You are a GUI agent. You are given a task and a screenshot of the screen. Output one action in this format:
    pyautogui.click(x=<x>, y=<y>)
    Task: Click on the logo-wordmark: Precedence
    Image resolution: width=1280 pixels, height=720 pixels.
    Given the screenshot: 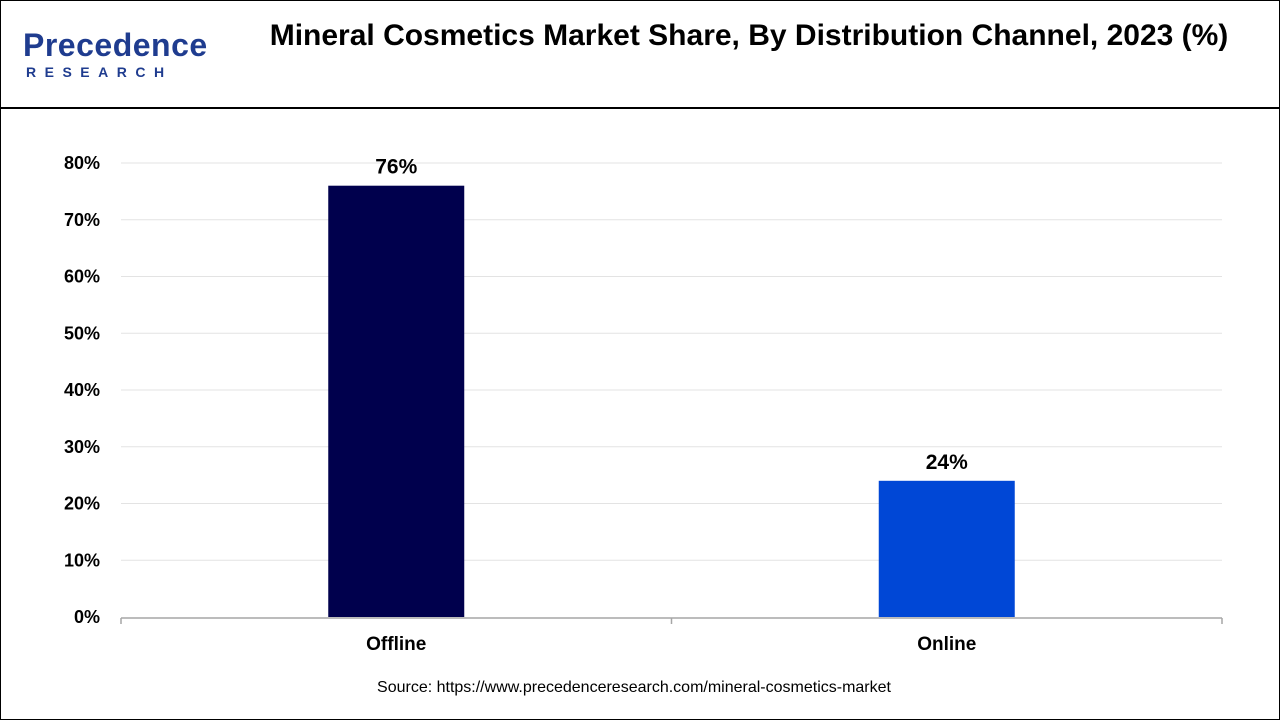 What is the action you would take?
    pyautogui.click(x=115, y=45)
    